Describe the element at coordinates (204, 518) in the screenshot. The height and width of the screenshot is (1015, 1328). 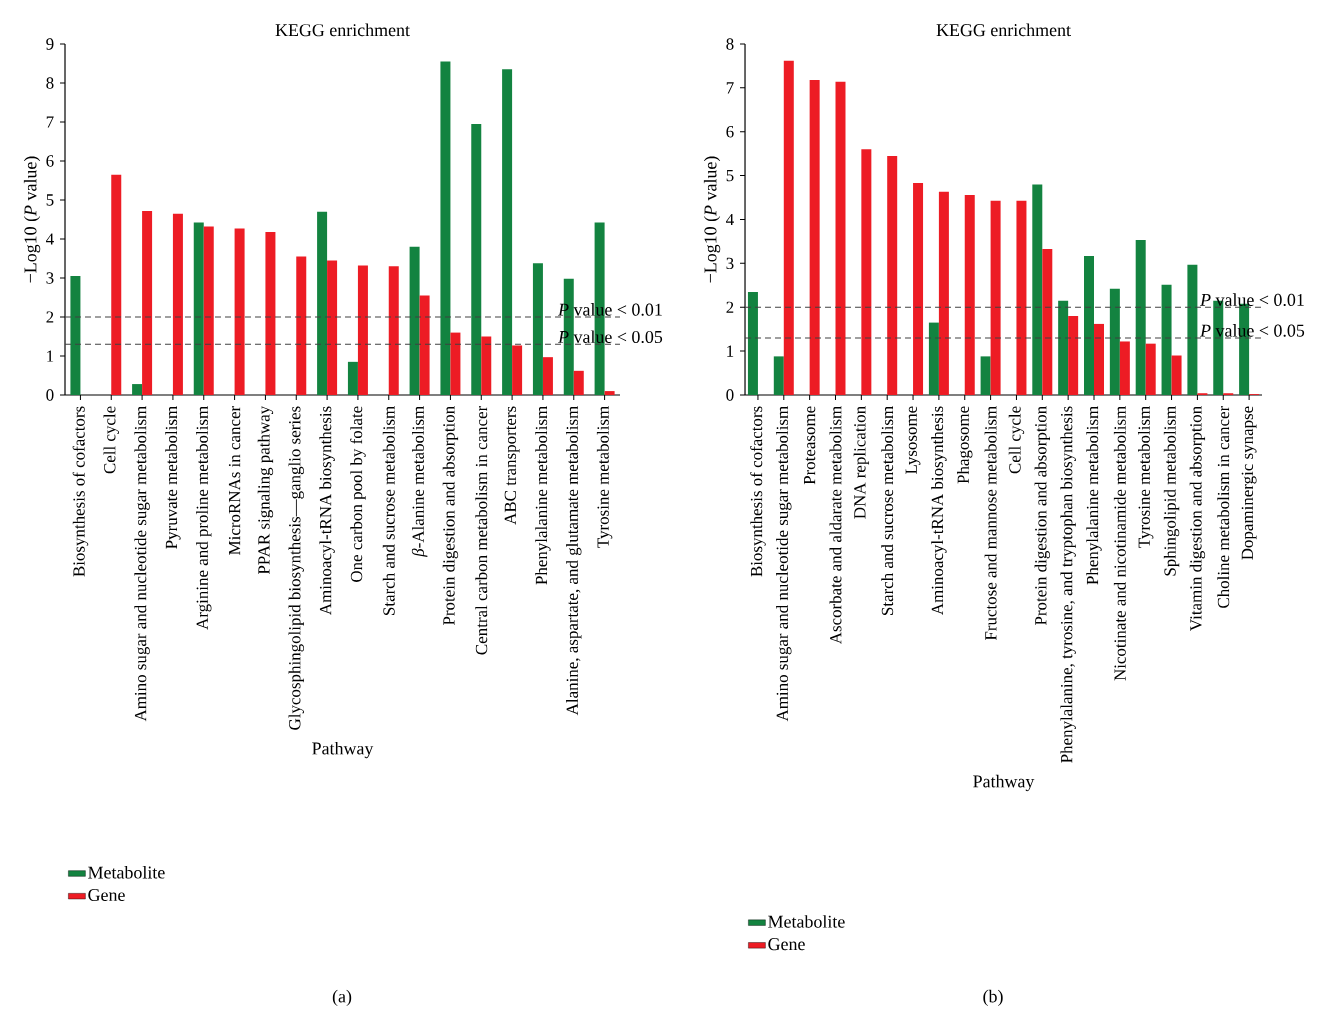
I see `x-tick-label: Arginine and proline metabolism` at that location.